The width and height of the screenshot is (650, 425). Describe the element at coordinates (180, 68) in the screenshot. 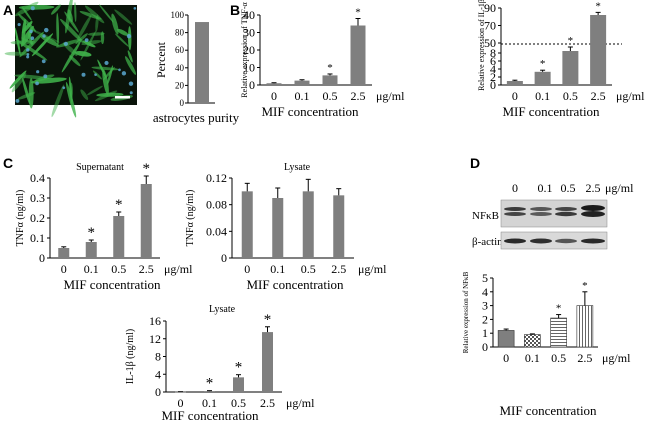

I see `y-tick-label: 40` at that location.